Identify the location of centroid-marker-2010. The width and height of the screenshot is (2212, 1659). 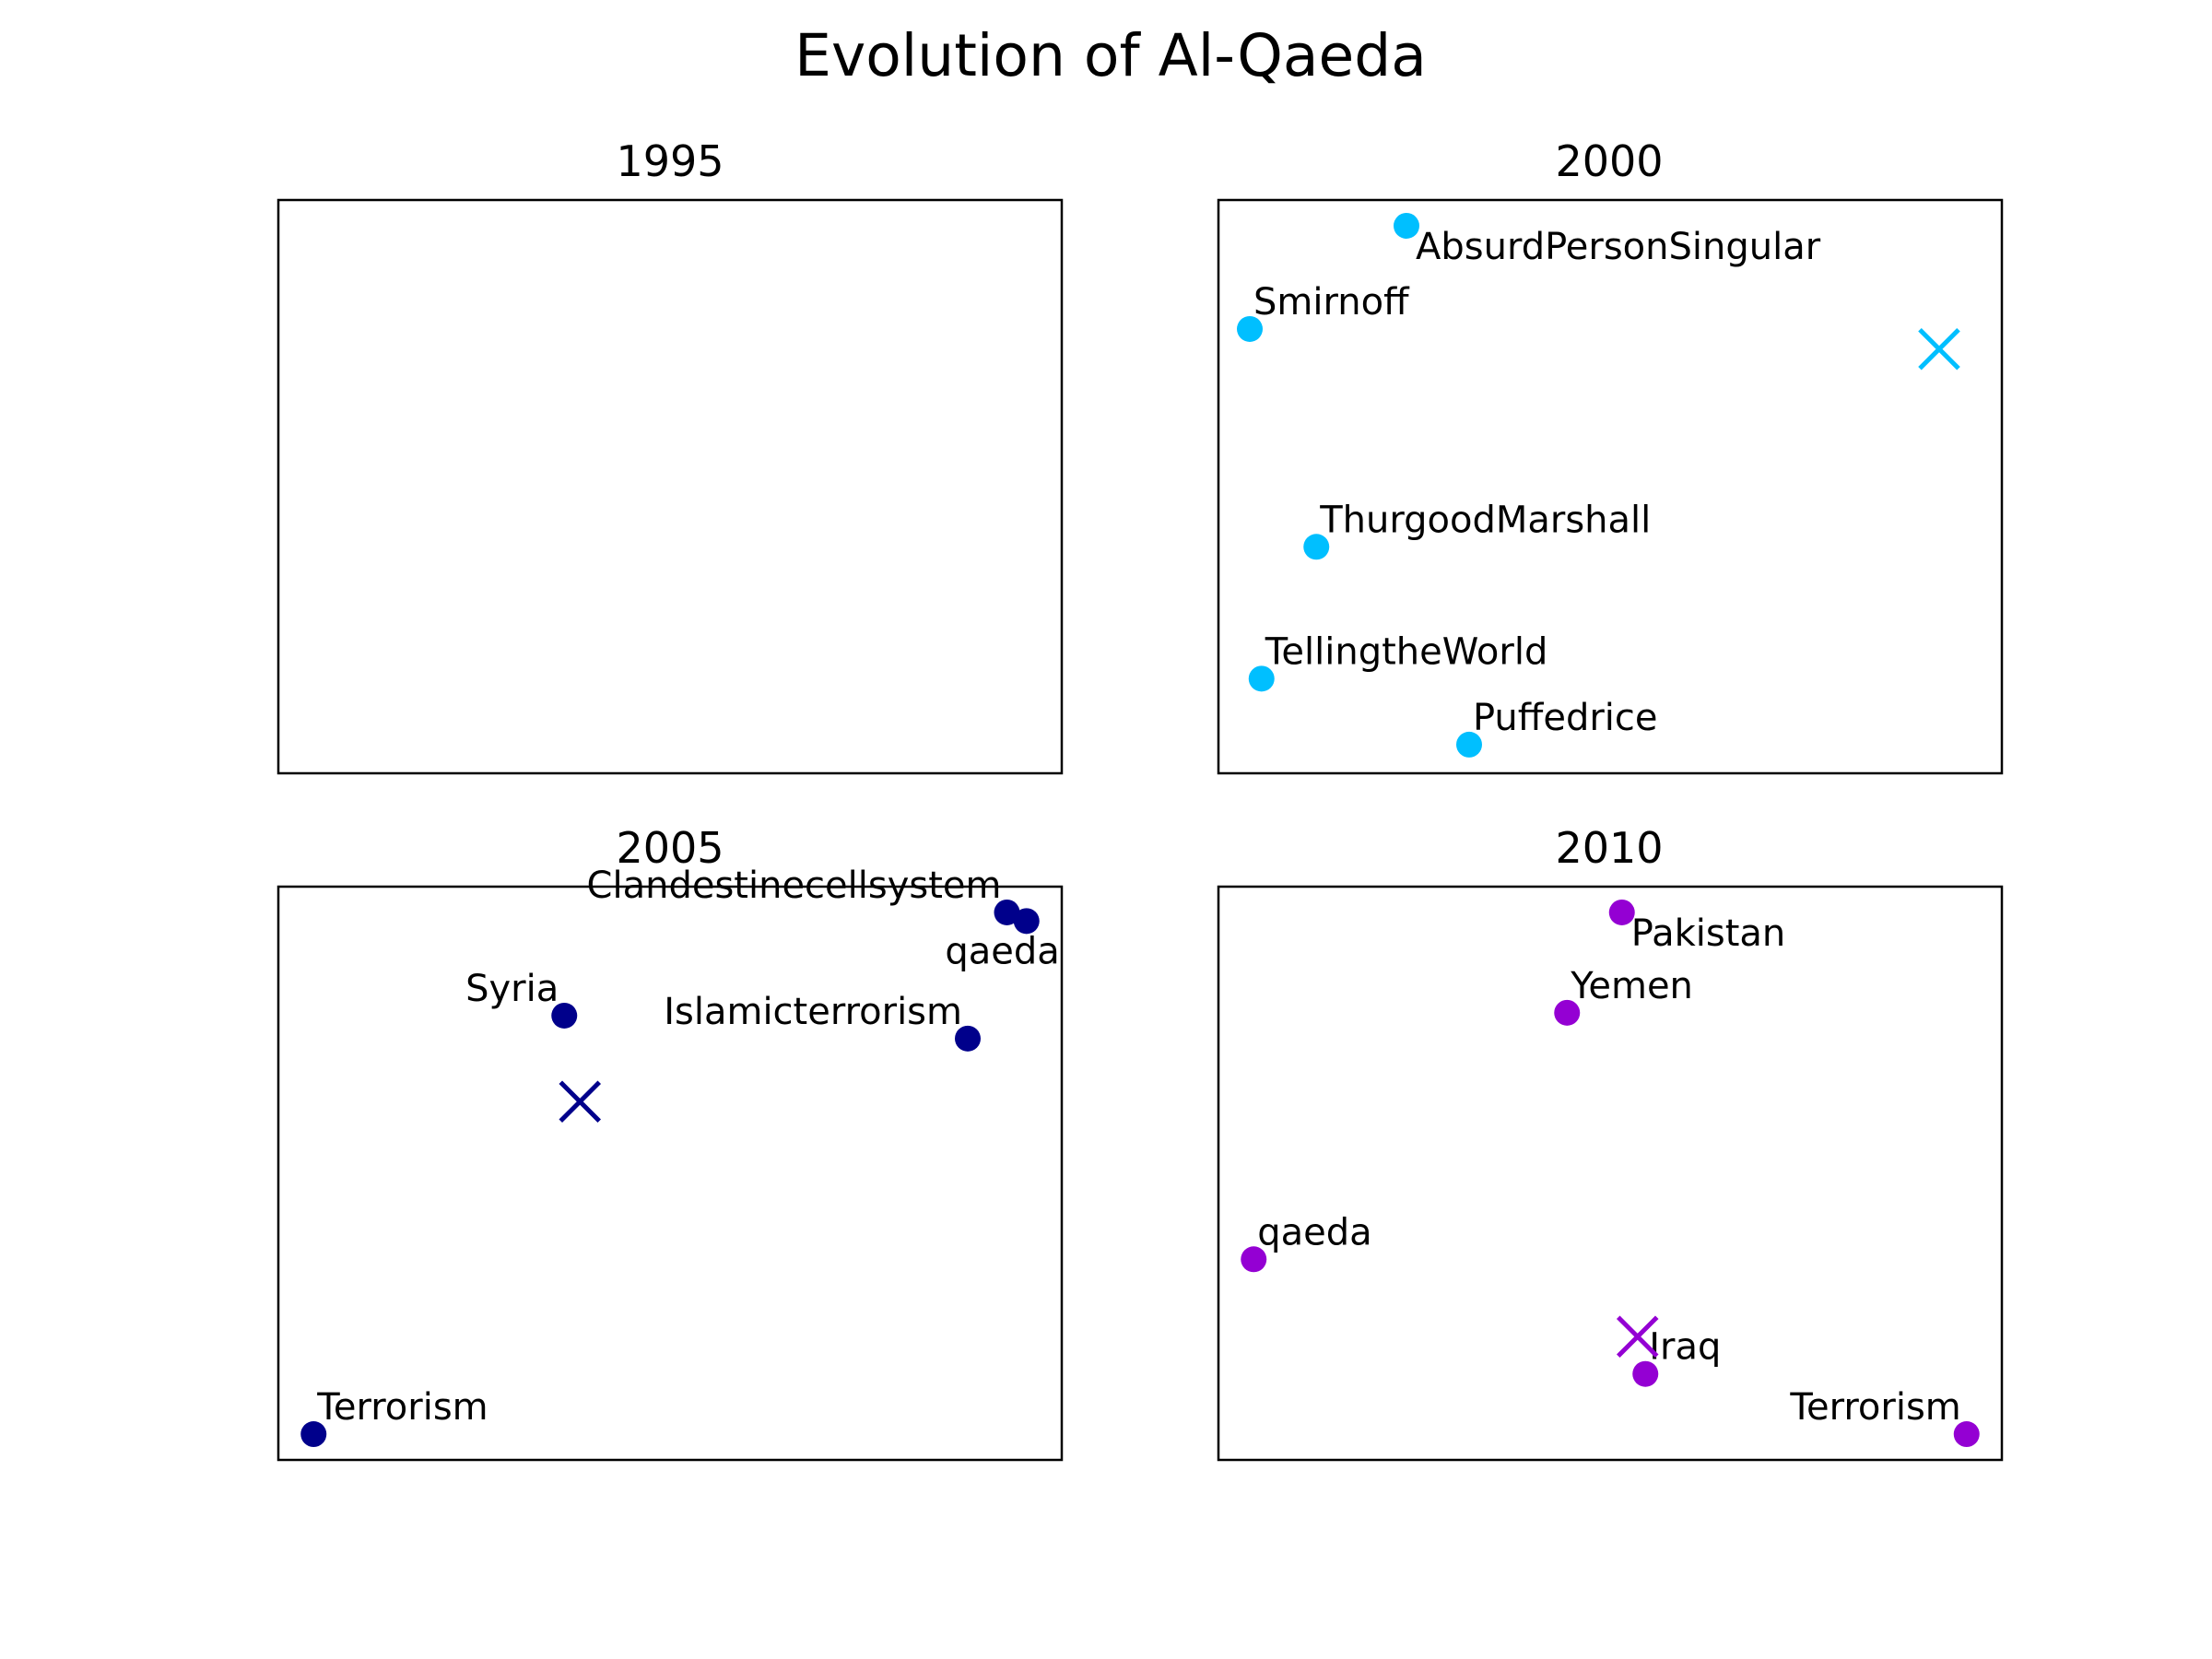
(1637, 1337).